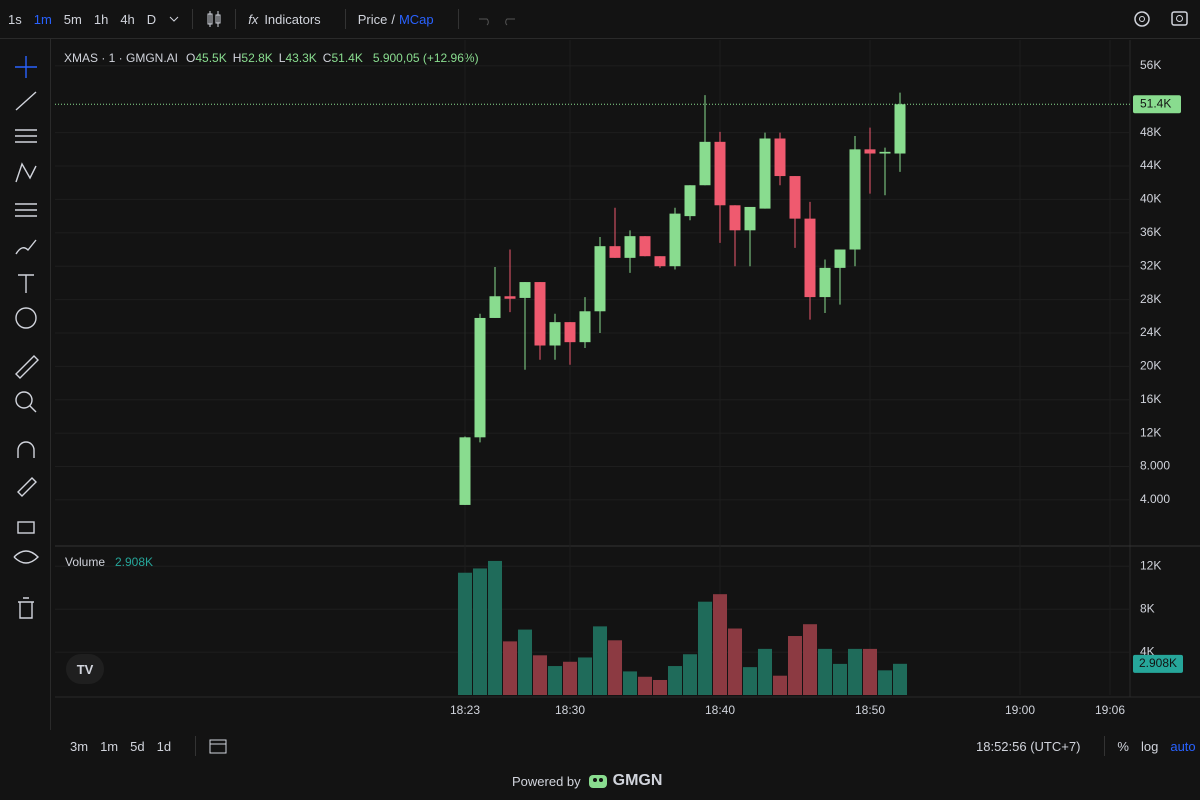 This screenshot has height=800, width=1200. What do you see at coordinates (416, 19) in the screenshot?
I see `mcap-toggle: MCap` at bounding box center [416, 19].